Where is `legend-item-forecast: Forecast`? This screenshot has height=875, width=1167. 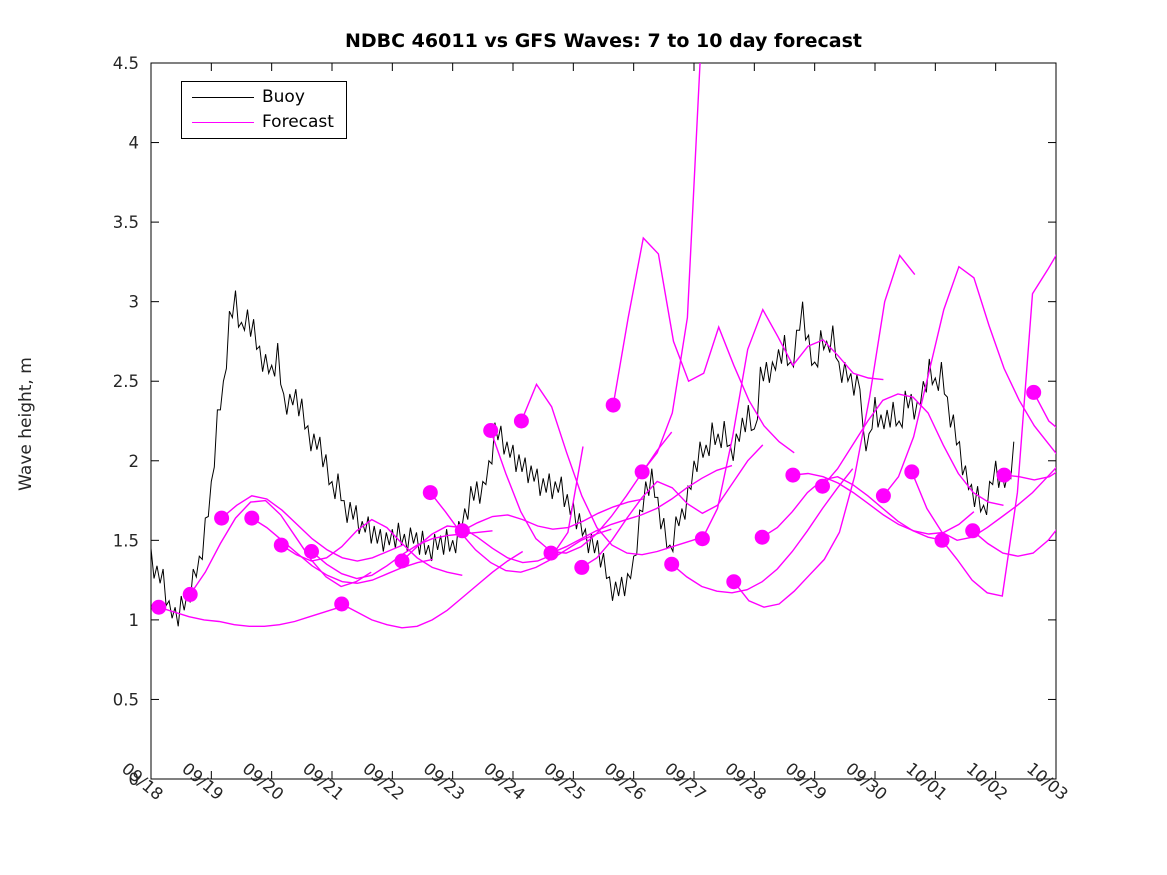 legend-item-forecast: Forecast is located at coordinates (264, 122).